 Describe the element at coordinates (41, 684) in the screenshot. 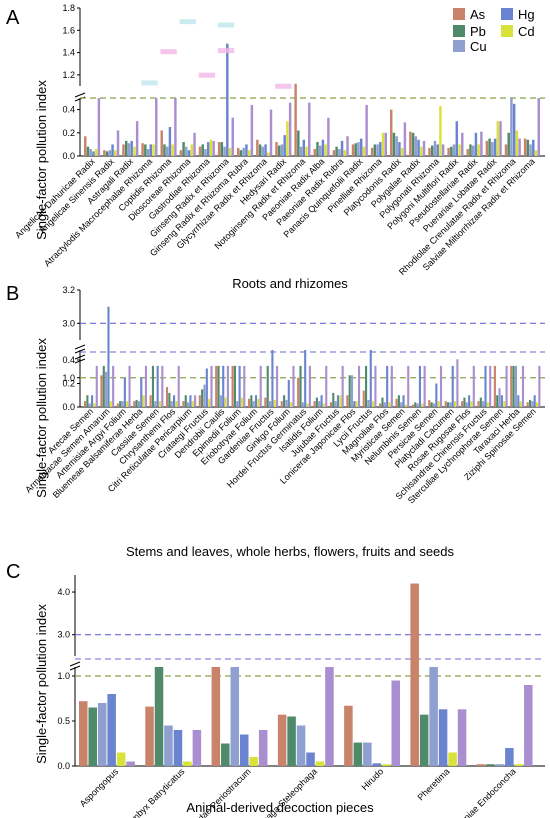

I see `panel-c-ylabel: Single-factor pollution index` at that location.